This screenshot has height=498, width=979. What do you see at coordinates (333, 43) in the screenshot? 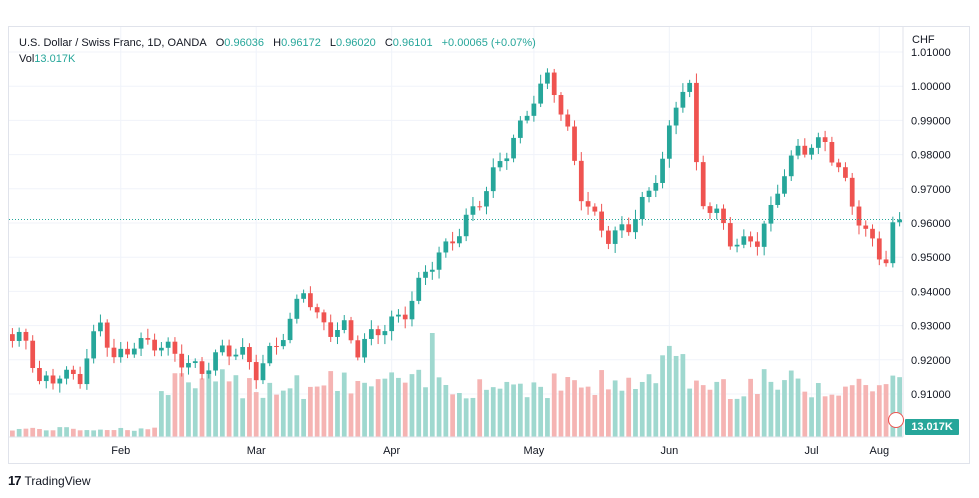
I see `low-label: L` at bounding box center [333, 43].